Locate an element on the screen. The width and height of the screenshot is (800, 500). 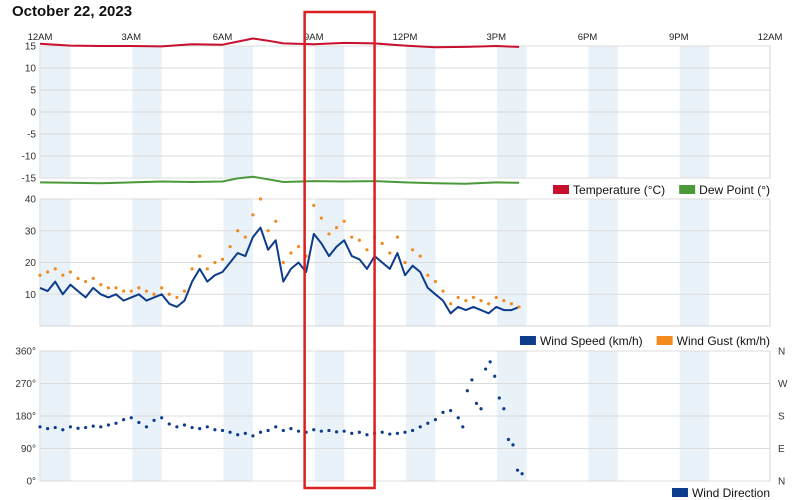
legend-label: Dew Point (°) is located at coordinates (734, 190).